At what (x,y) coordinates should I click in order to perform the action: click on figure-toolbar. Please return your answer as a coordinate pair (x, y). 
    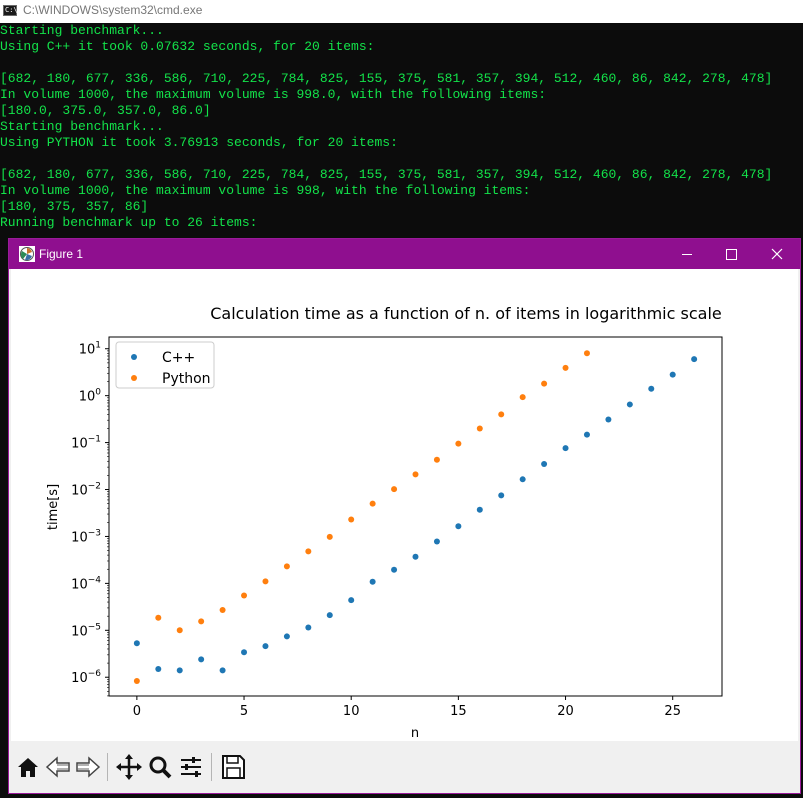
    Looking at the image, I should click on (404, 767).